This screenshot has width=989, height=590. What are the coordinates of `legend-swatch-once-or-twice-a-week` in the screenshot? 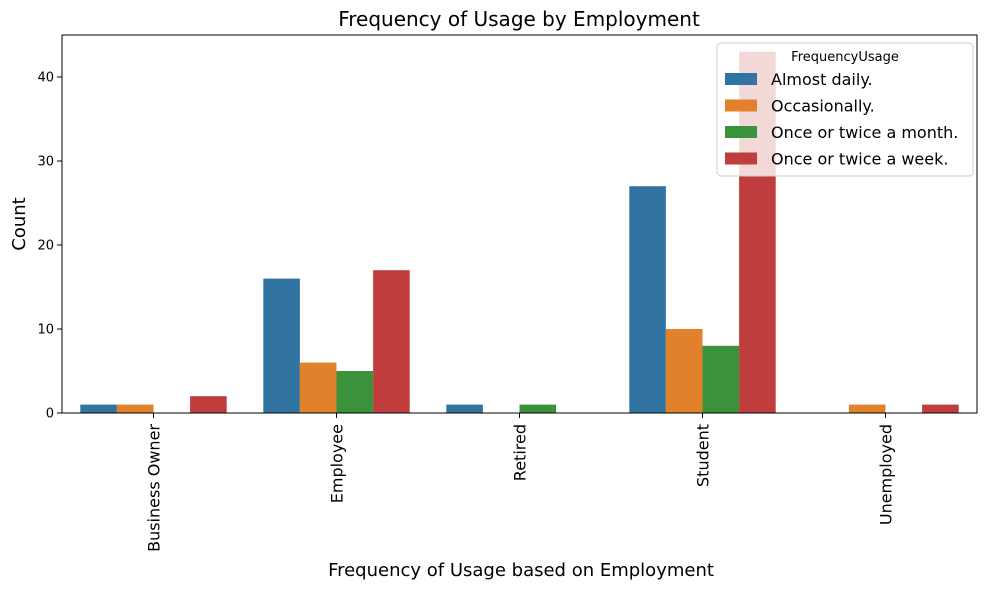 It's located at (741, 158).